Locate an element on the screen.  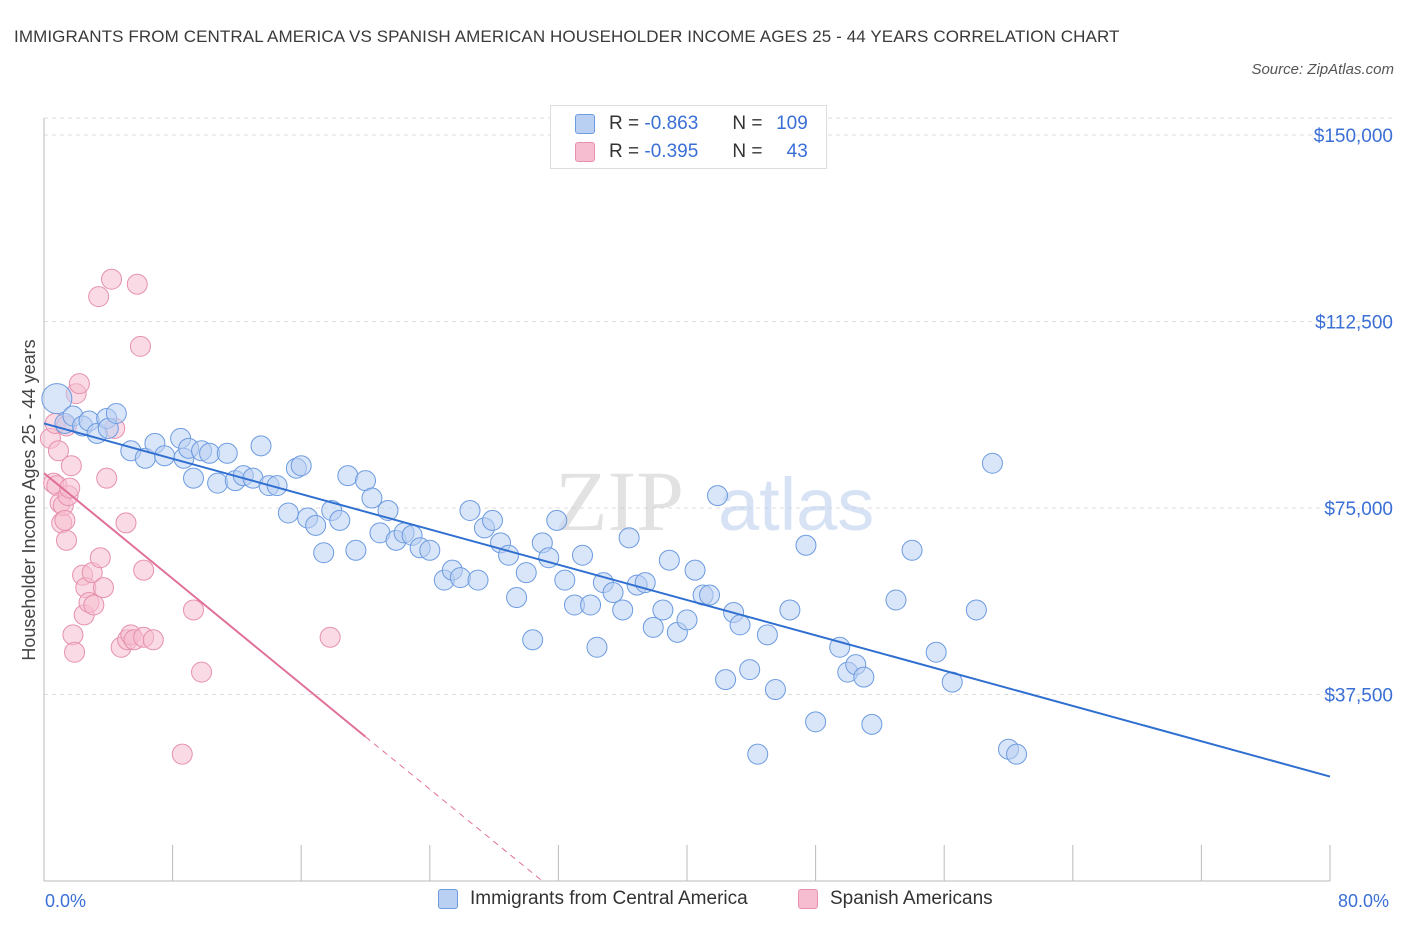
legend-n-value: 43 is located at coordinates (797, 151).